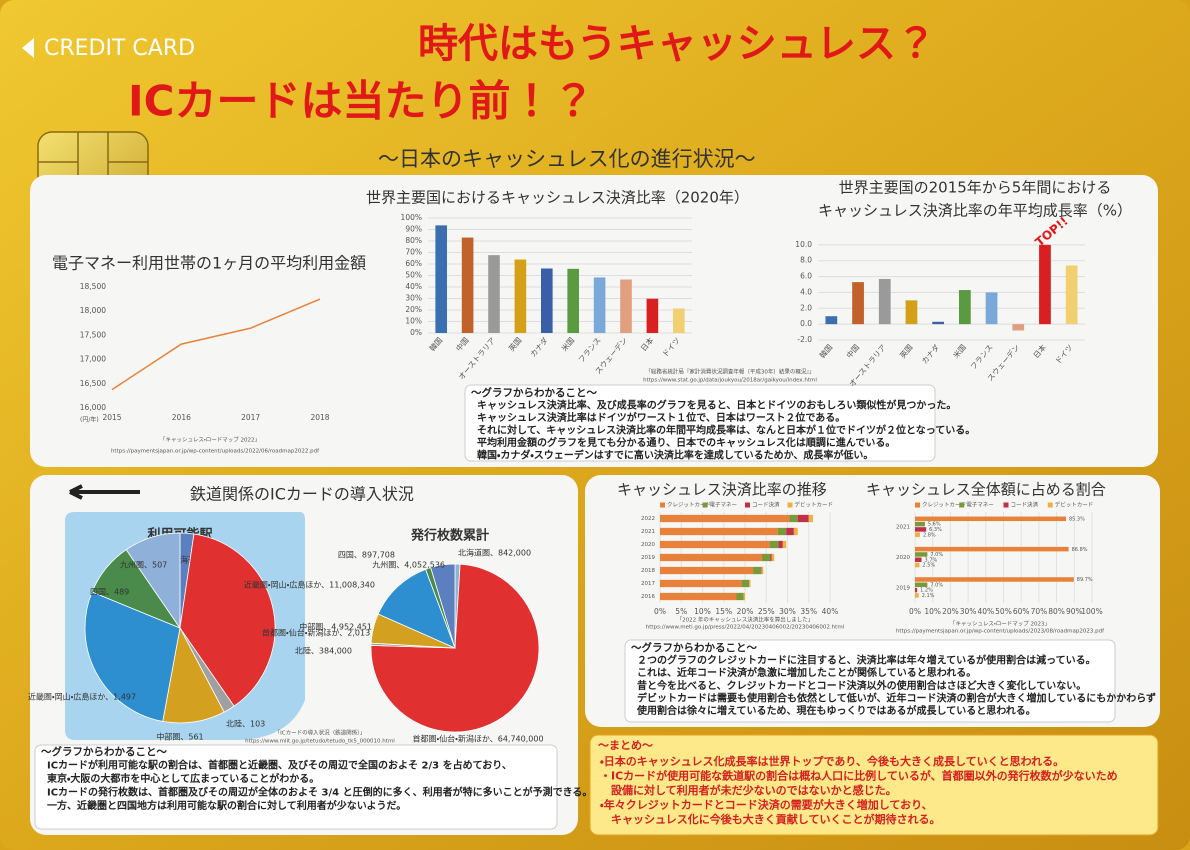  What do you see at coordinates (82, 697) in the screenshot?
I see `pie-label: 近畿圏・岡山・広島ほか、1,497` at bounding box center [82, 697].